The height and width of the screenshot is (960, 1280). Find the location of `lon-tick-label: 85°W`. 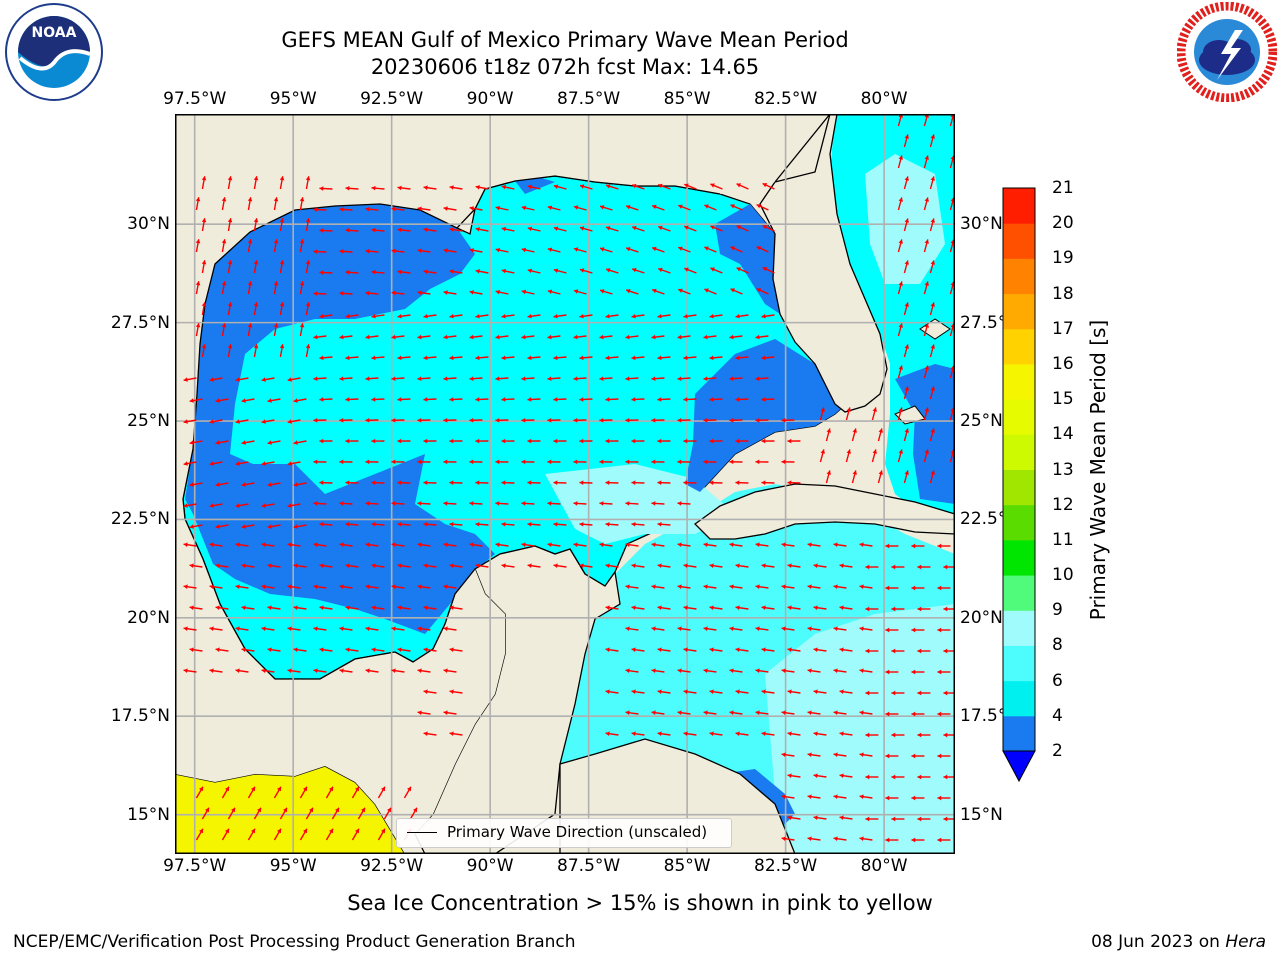

lon-tick-label: 85°W is located at coordinates (687, 866).